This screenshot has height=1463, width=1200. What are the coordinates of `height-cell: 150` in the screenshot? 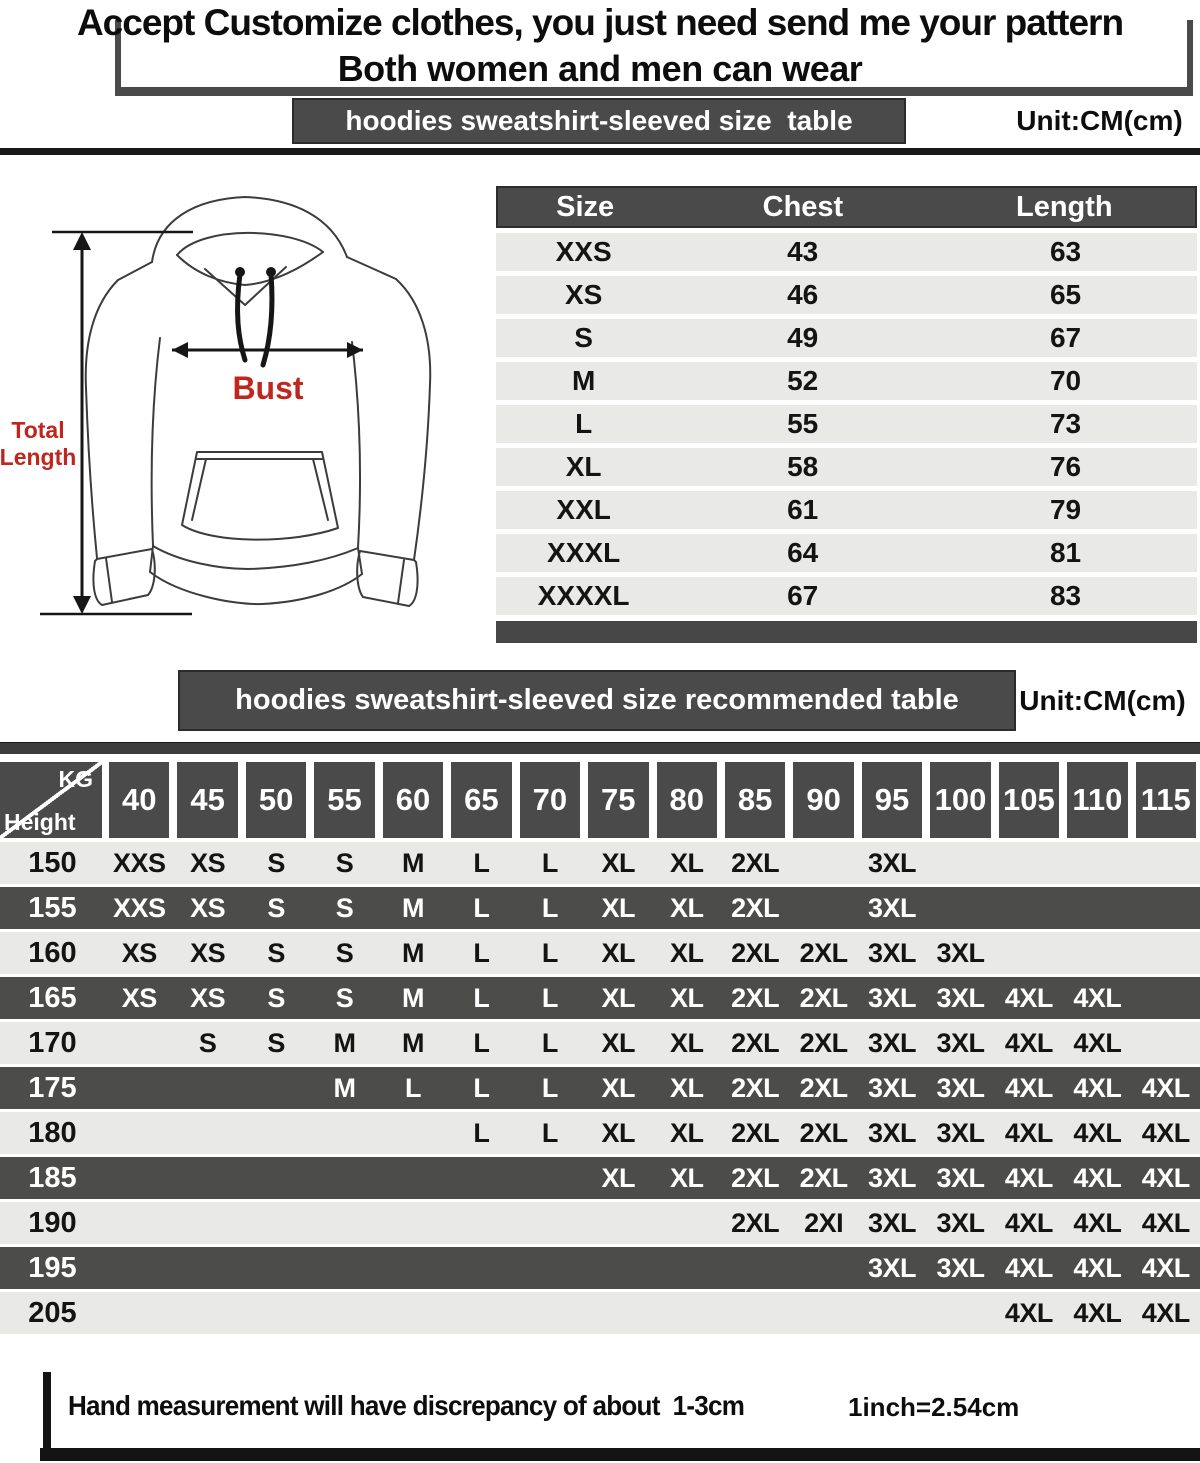 It's located at (52, 862).